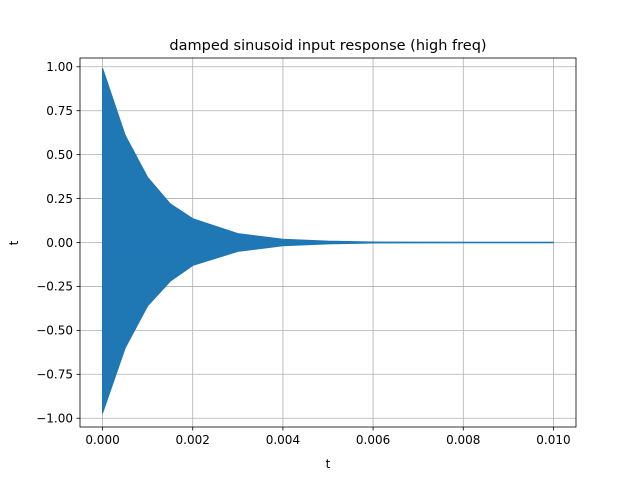  Describe the element at coordinates (59, 67) in the screenshot. I see `y-tick-label: 1.00` at that location.